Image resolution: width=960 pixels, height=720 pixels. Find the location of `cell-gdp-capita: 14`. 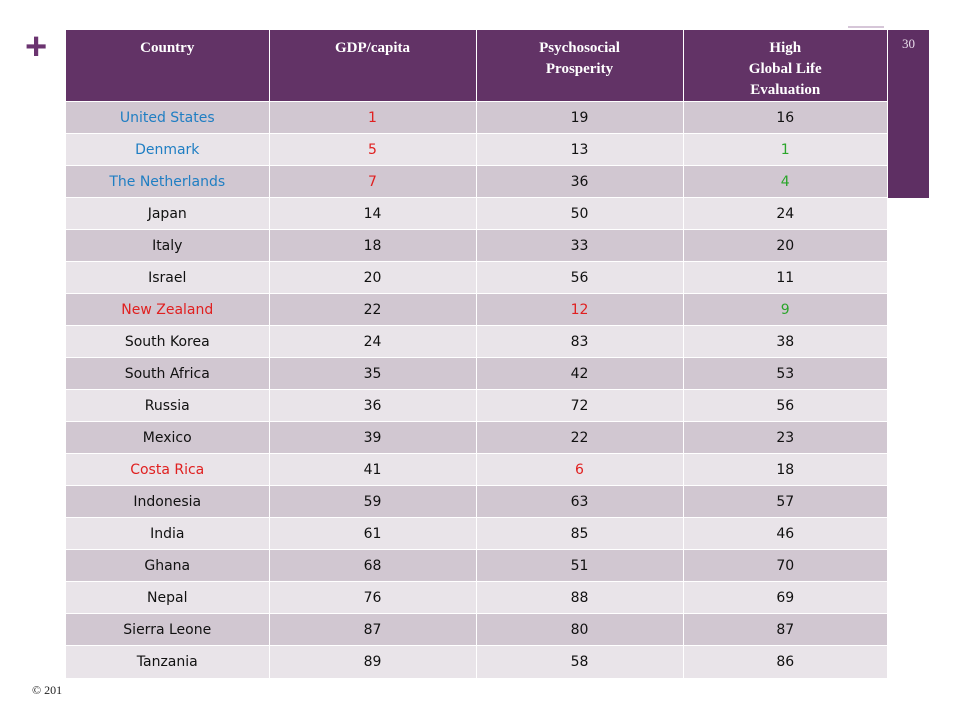

cell-gdp-capita: 14 is located at coordinates (373, 213).